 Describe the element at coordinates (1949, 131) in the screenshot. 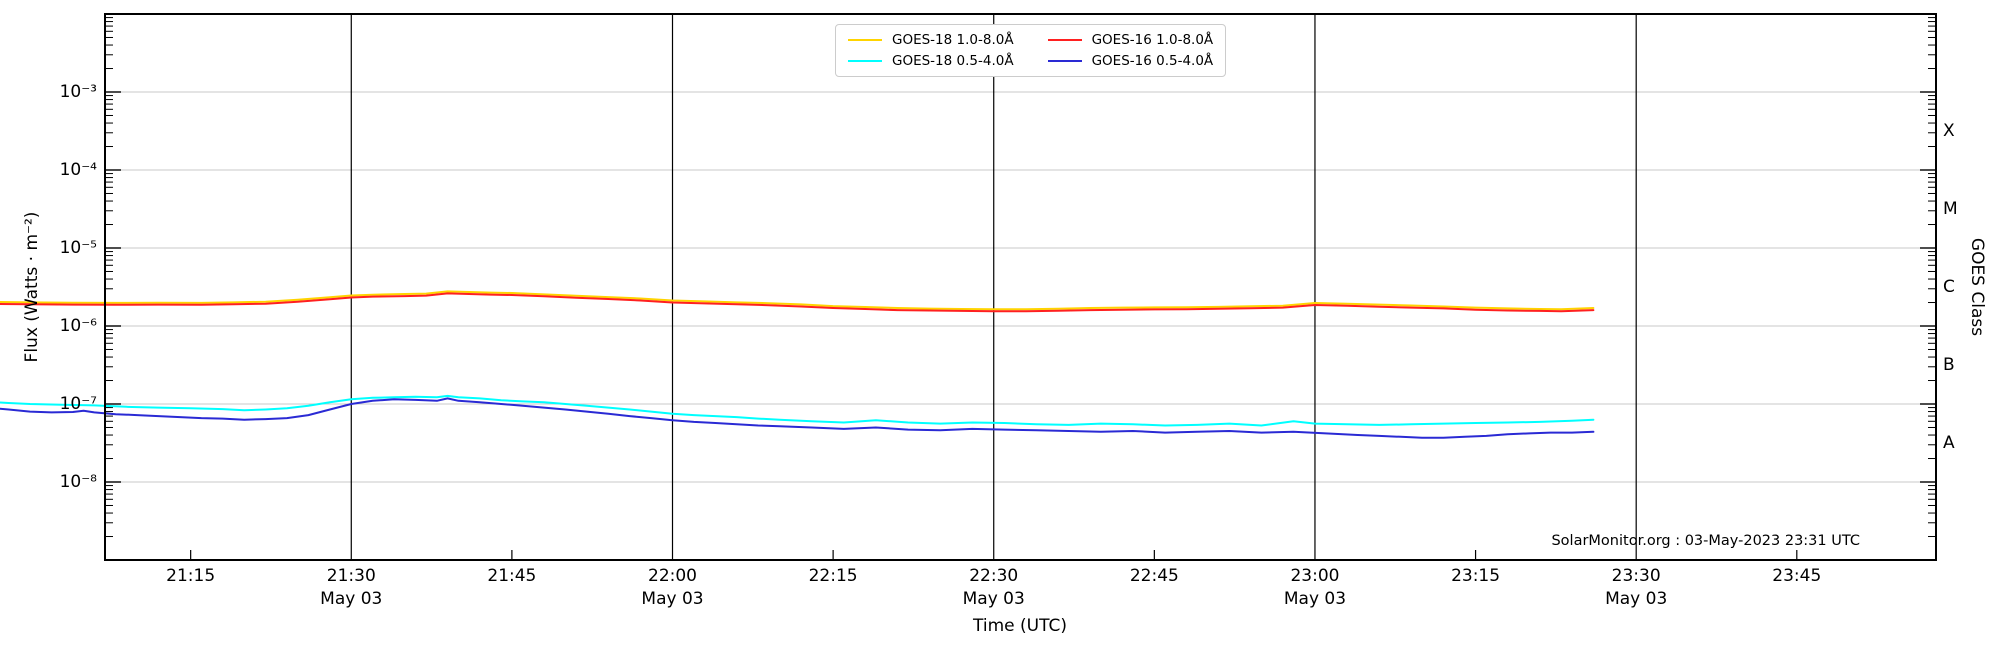

I see `goes-class-letter: X` at that location.